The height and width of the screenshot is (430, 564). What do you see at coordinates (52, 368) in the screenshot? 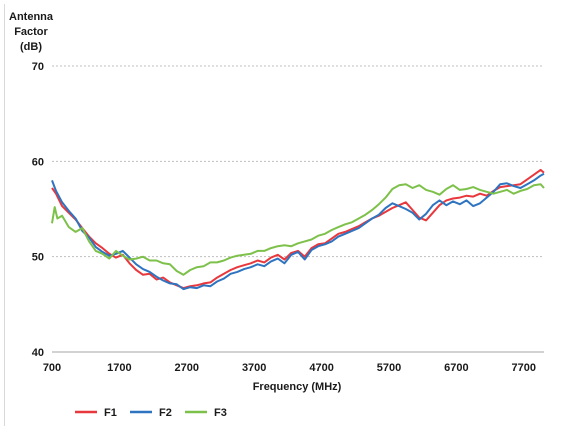
I see `x-tick-label-700: 700` at bounding box center [52, 368].